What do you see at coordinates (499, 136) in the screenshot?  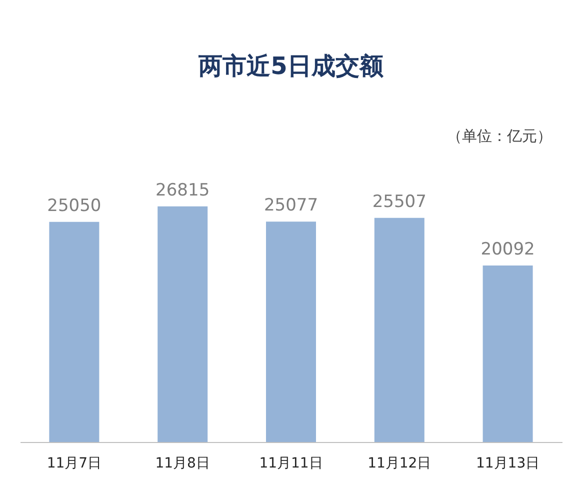 I see `text: （单位：亿元）` at bounding box center [499, 136].